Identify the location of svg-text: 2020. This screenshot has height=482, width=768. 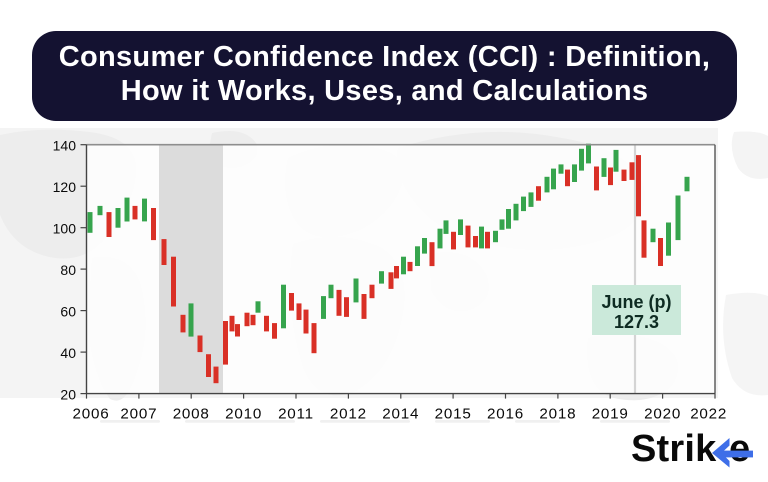
(662, 414).